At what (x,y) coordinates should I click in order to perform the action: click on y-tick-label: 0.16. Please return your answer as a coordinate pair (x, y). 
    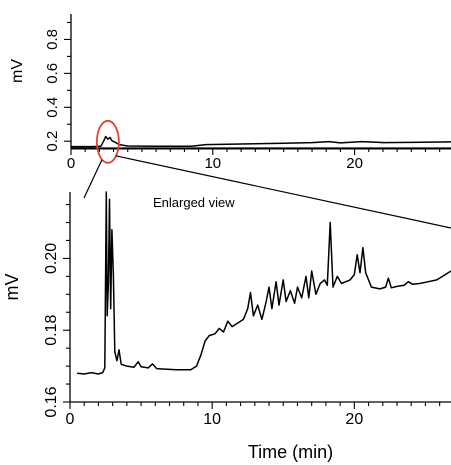
    Looking at the image, I should click on (51, 401).